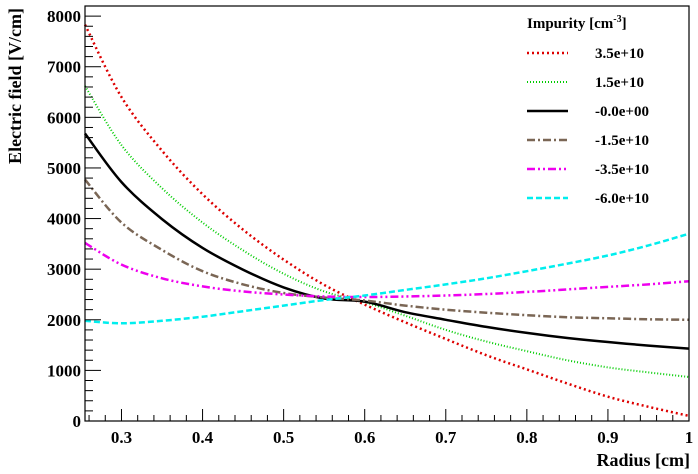 The width and height of the screenshot is (698, 474). What do you see at coordinates (588, 170) in the screenshot?
I see `legend-entry: -3.5e+10` at bounding box center [588, 170].